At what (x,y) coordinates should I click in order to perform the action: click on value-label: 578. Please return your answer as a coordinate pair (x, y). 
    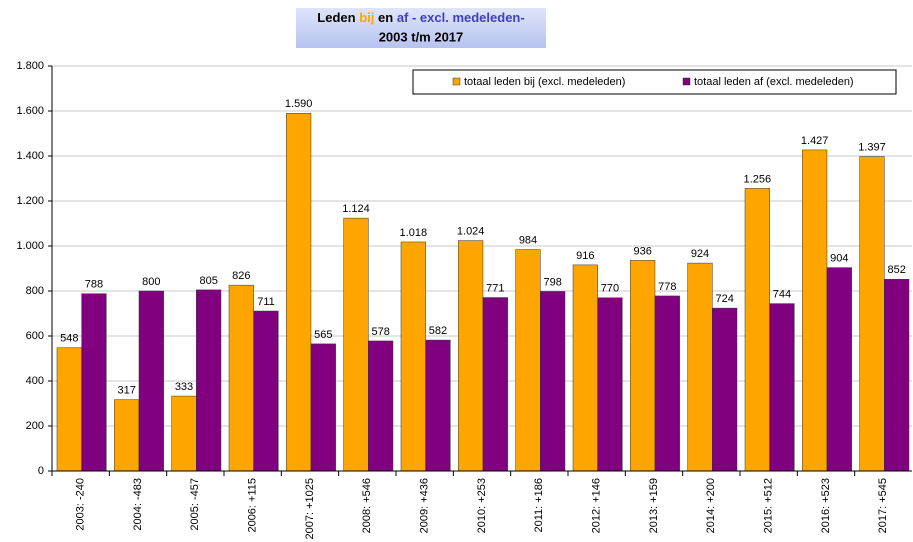
    Looking at the image, I should click on (380, 332).